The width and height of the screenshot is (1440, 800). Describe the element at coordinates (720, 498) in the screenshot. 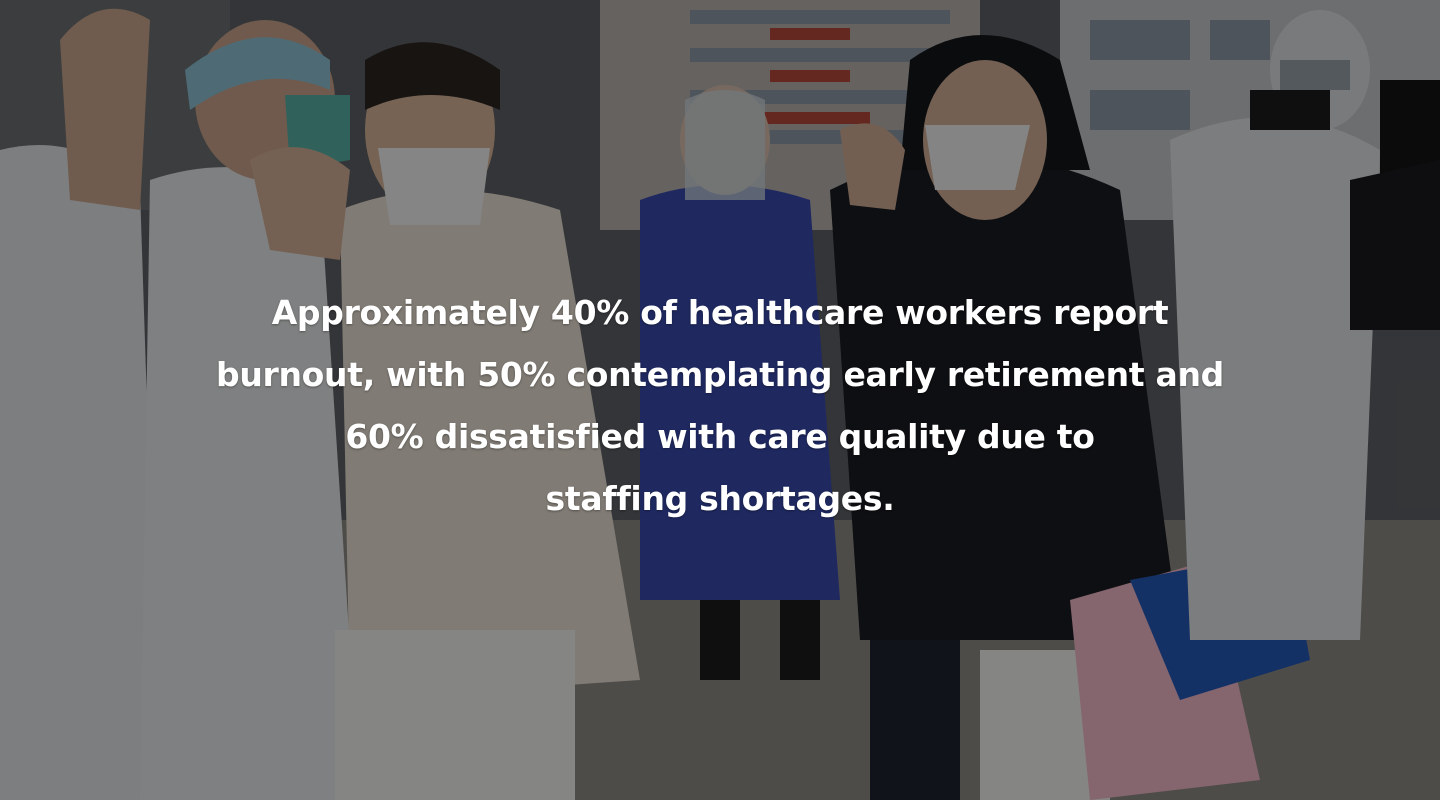

I see `caption-line-4: staffing shortages.` at that location.